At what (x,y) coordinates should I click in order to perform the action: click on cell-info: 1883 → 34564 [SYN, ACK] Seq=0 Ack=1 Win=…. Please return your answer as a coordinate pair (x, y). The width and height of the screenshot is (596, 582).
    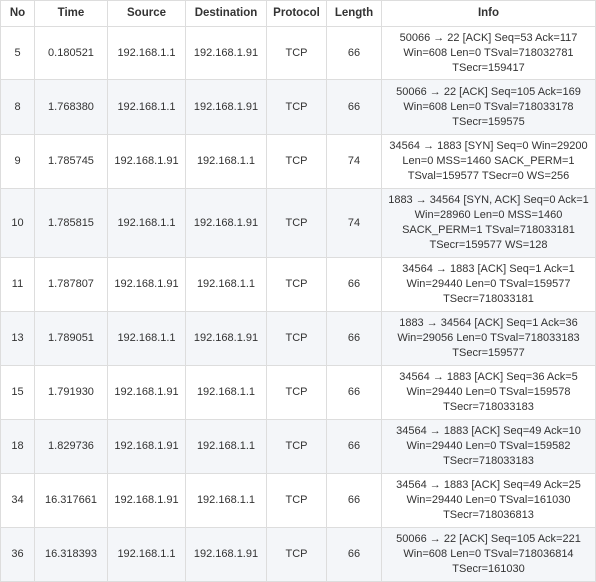
    Looking at the image, I should click on (488, 223).